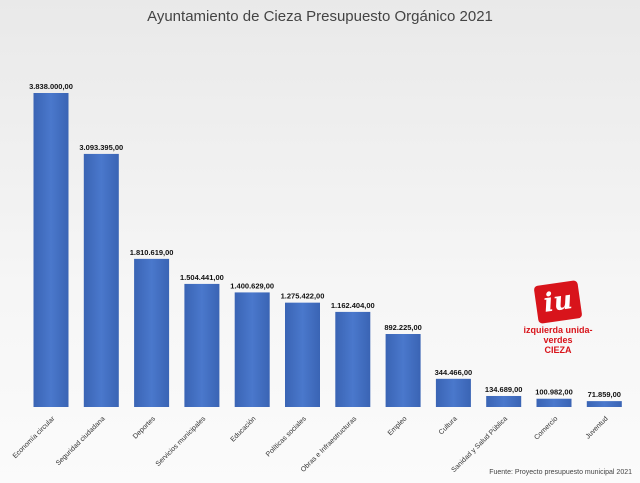  Describe the element at coordinates (403, 327) in the screenshot. I see `value-label: 892.225,00` at that location.